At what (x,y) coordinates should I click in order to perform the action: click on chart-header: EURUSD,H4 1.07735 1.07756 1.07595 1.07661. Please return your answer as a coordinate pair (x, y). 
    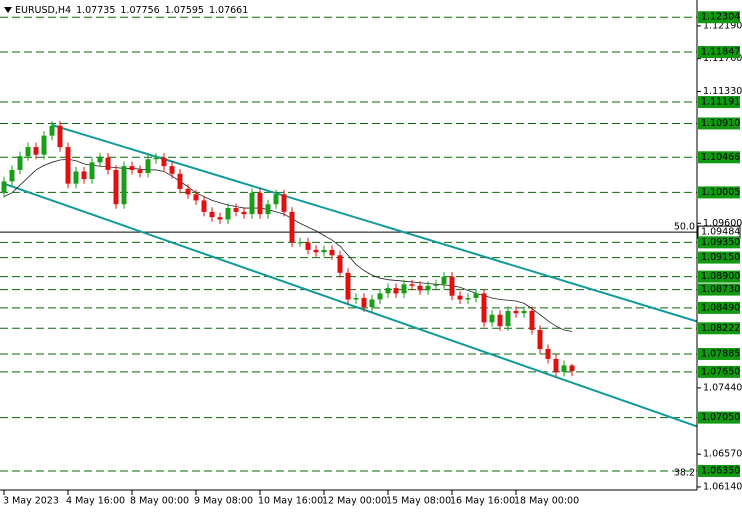
    Looking at the image, I should click on (131, 10).